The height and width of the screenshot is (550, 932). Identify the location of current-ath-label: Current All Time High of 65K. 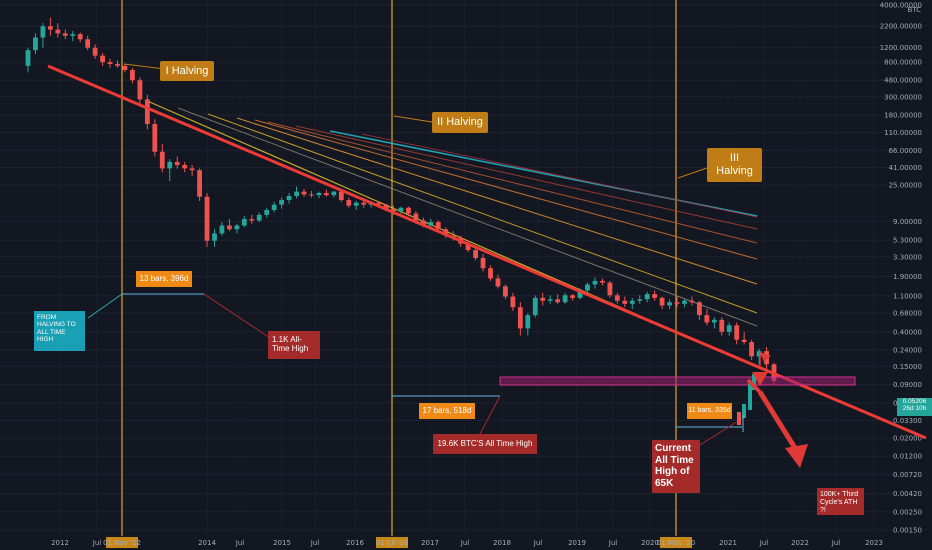
(676, 466).